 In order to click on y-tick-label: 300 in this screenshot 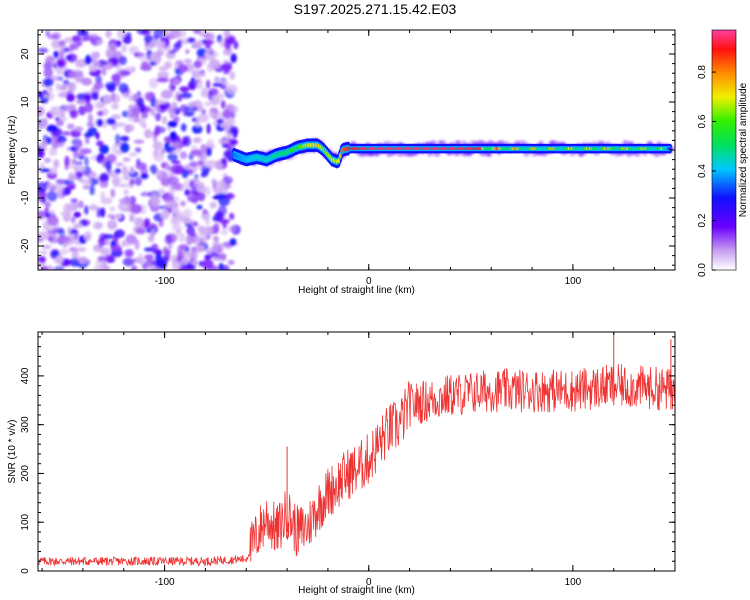, I will do `click(25, 424)`.